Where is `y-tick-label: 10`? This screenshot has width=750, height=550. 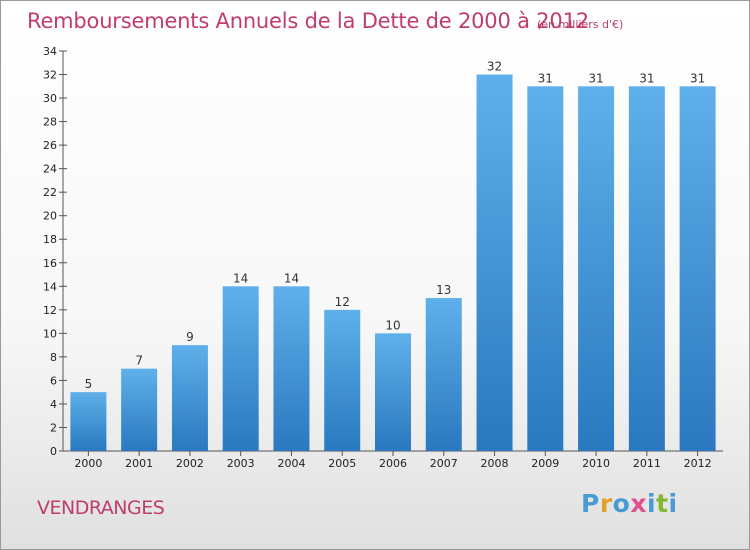
y-tick-label: 10 is located at coordinates (50, 333).